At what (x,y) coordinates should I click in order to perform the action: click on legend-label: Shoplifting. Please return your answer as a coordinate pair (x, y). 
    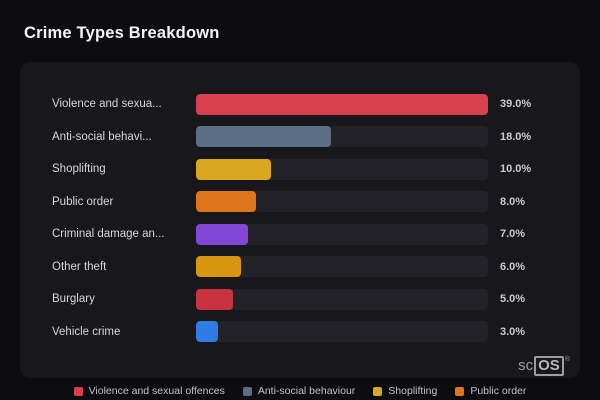
    Looking at the image, I should click on (413, 391).